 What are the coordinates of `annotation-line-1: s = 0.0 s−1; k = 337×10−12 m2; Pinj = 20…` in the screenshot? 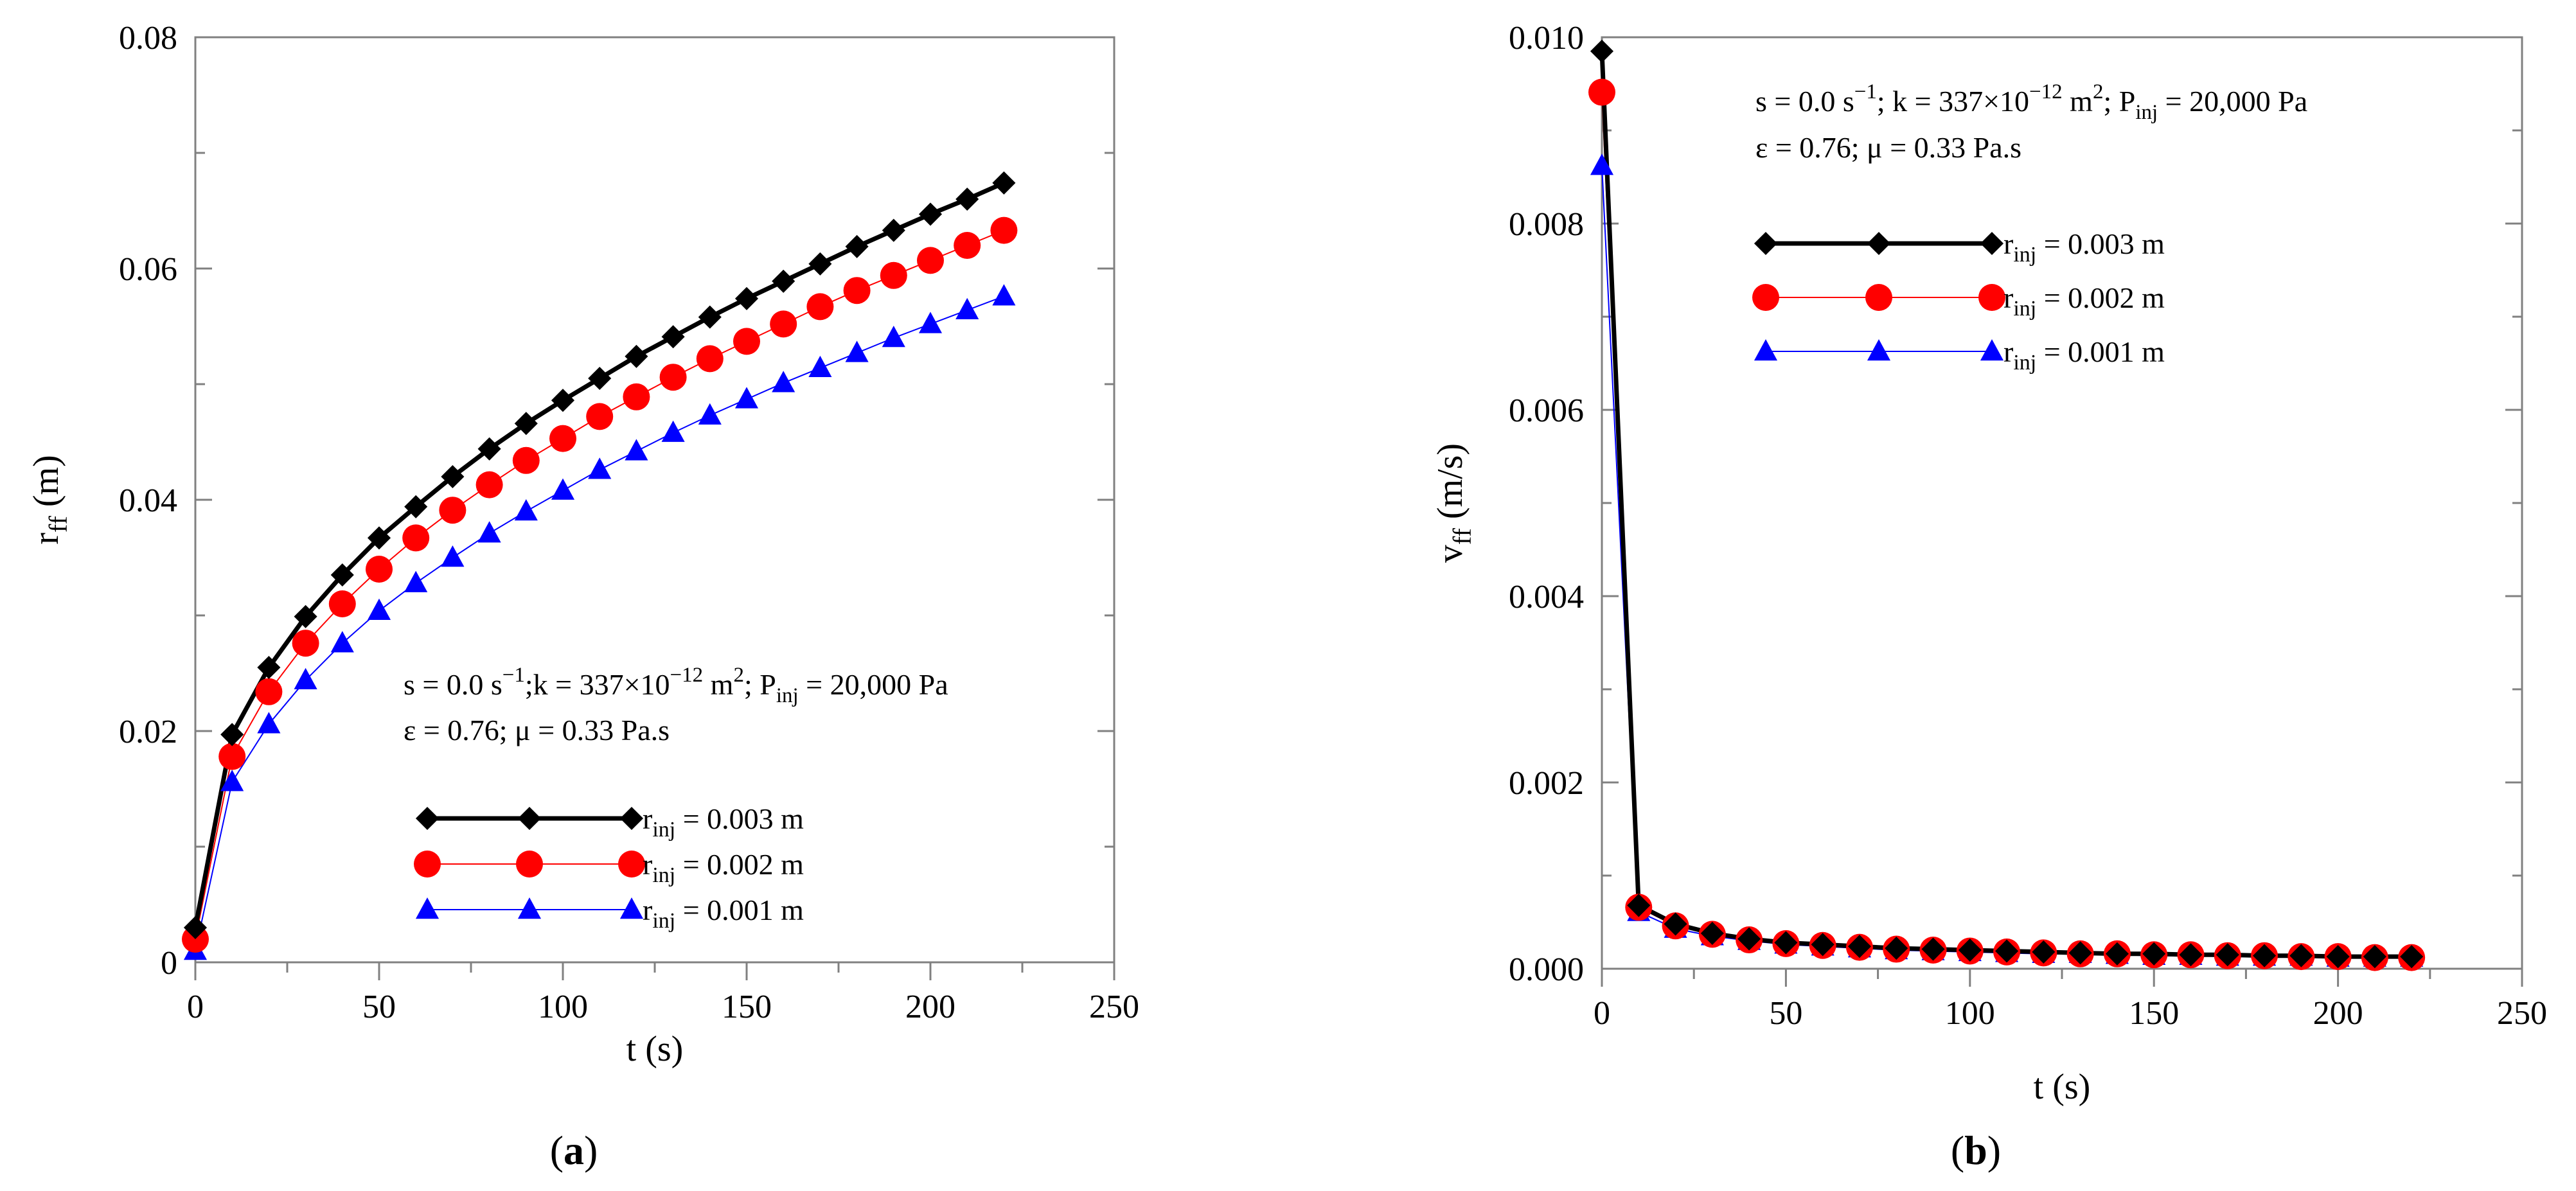 It's located at (2031, 102).